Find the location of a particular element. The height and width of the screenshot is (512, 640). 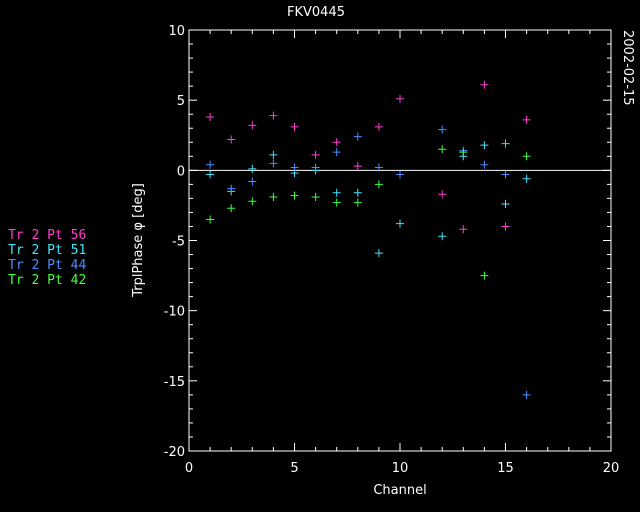

legend: Tr 2 Pt 56 Tr 2 Pt 51 Tr 2 Pt 44 Tr 2 Pt 42 is located at coordinates (47, 258).